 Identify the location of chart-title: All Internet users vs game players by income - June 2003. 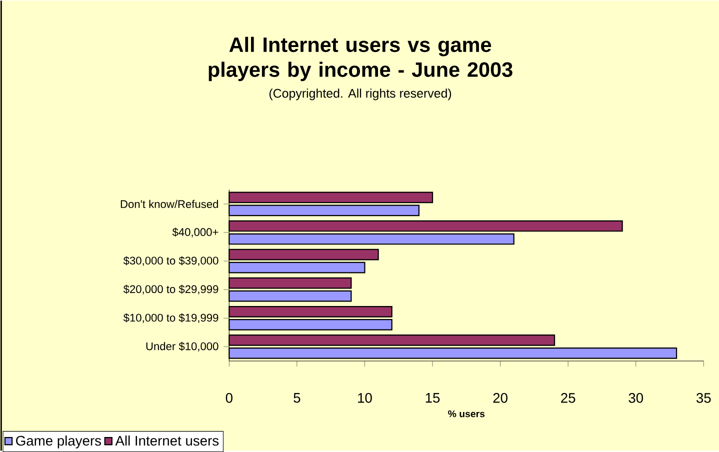
(360, 59).